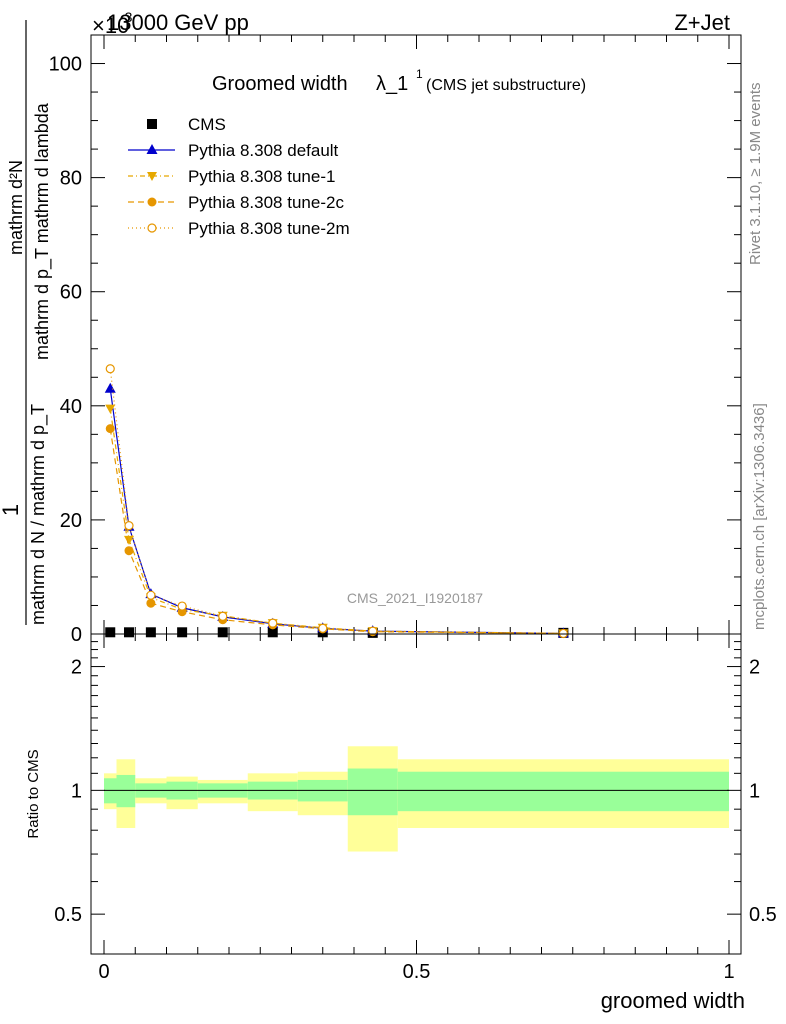 The height and width of the screenshot is (1024, 786). What do you see at coordinates (76, 668) in the screenshot?
I see `ratio-y-tick-label: 2` at bounding box center [76, 668].